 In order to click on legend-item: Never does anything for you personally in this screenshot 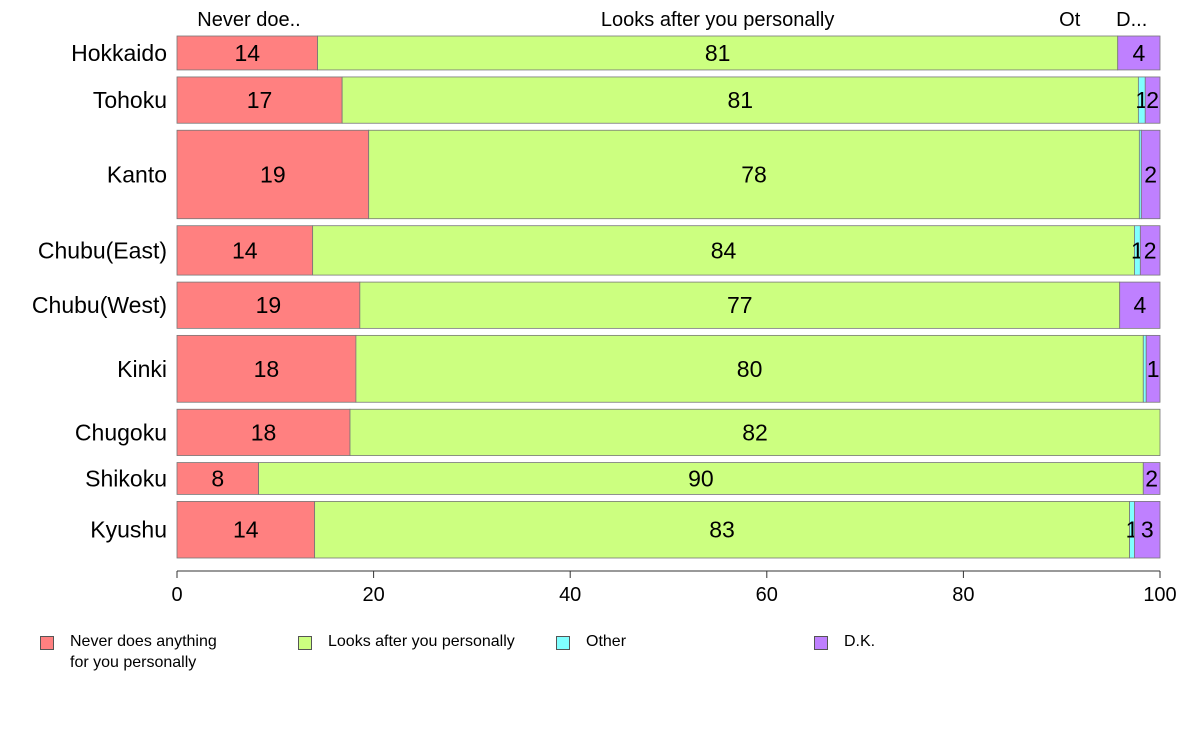, I will do `click(128, 653)`.